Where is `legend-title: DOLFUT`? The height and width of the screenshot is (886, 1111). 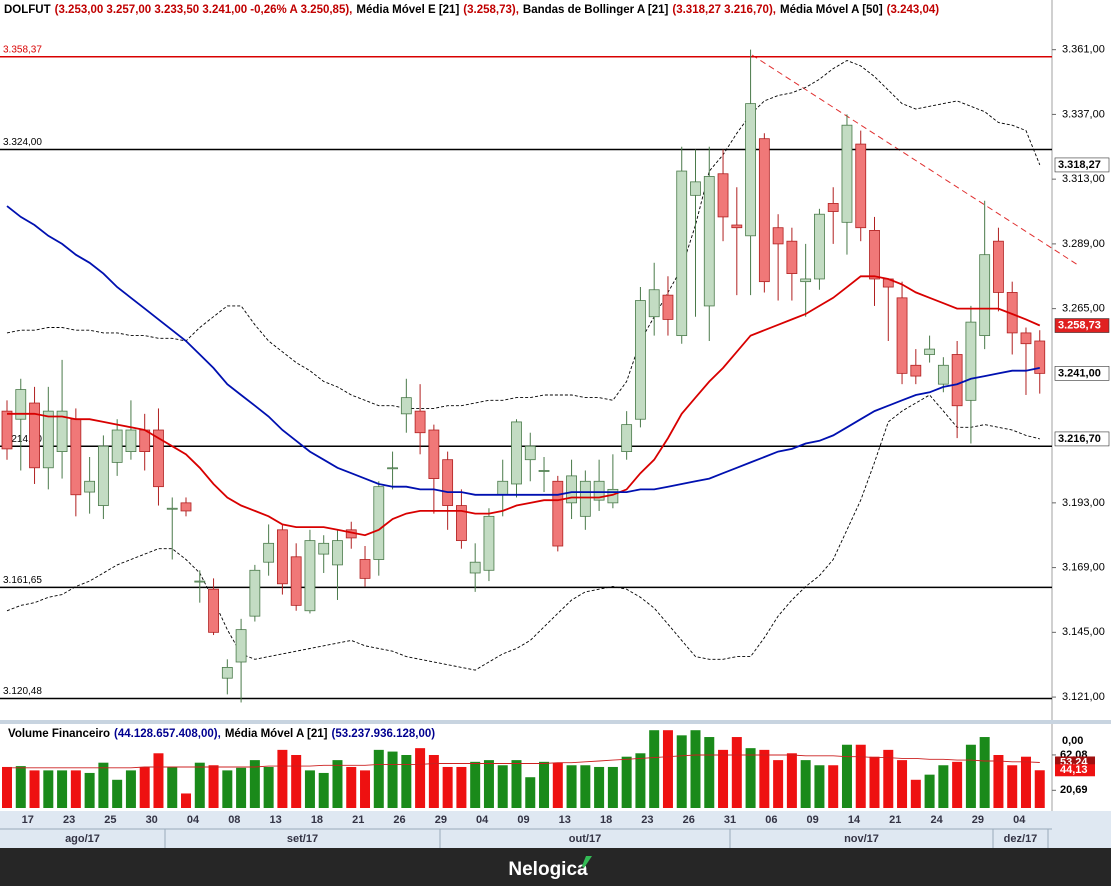
legend-title: DOLFUT is located at coordinates (27, 10).